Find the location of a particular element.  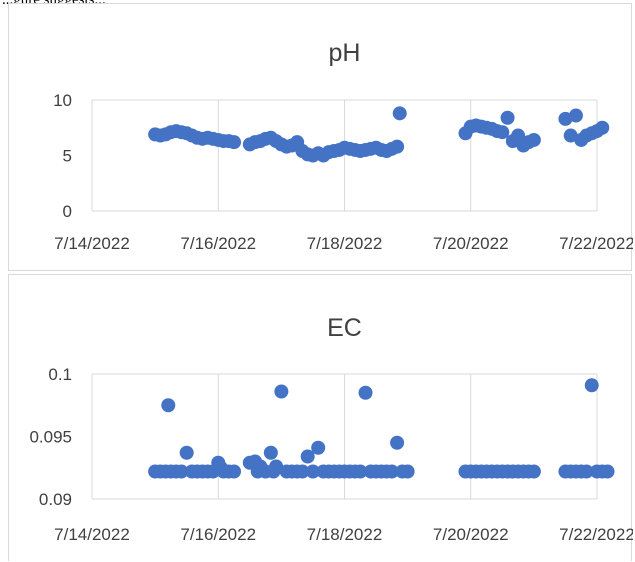

ph-x-tick-label: 7/16/2022 is located at coordinates (218, 243).